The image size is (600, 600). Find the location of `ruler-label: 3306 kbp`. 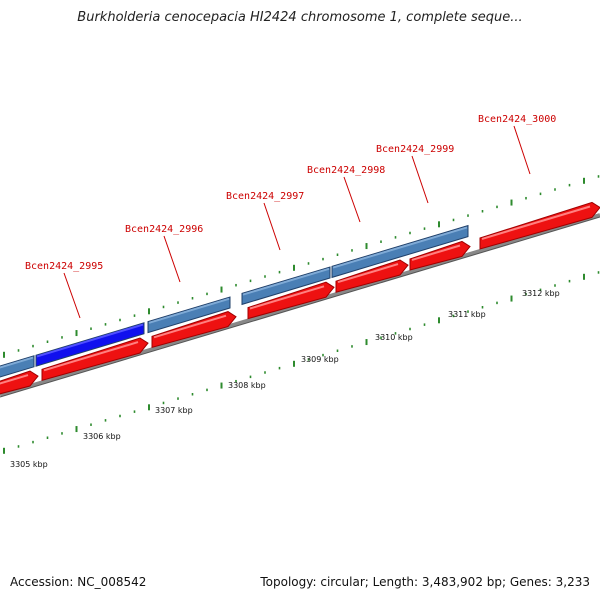

ruler-label: 3306 kbp is located at coordinates (102, 436).